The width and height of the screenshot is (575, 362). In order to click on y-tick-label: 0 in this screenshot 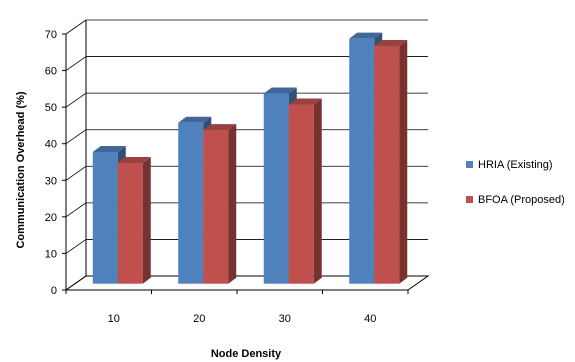, I will do `click(54, 291)`.